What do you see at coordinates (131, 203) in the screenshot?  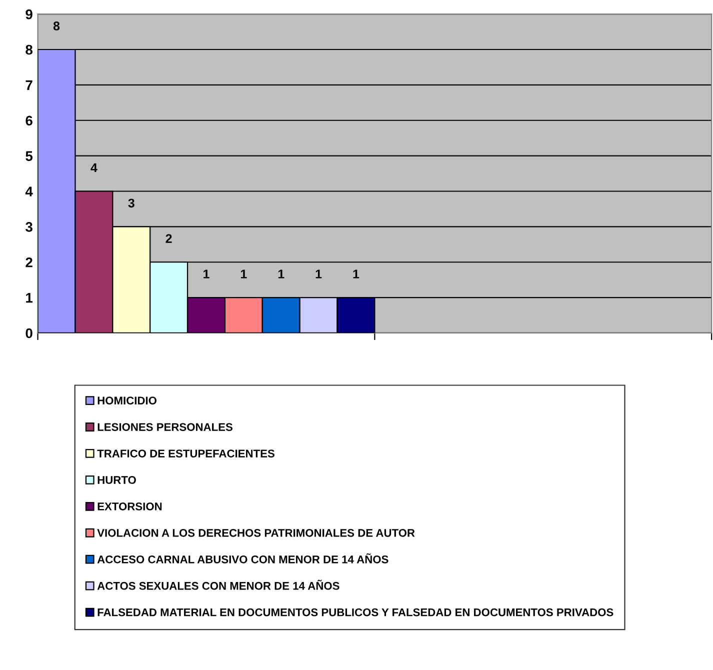 I see `data-label: 3` at bounding box center [131, 203].